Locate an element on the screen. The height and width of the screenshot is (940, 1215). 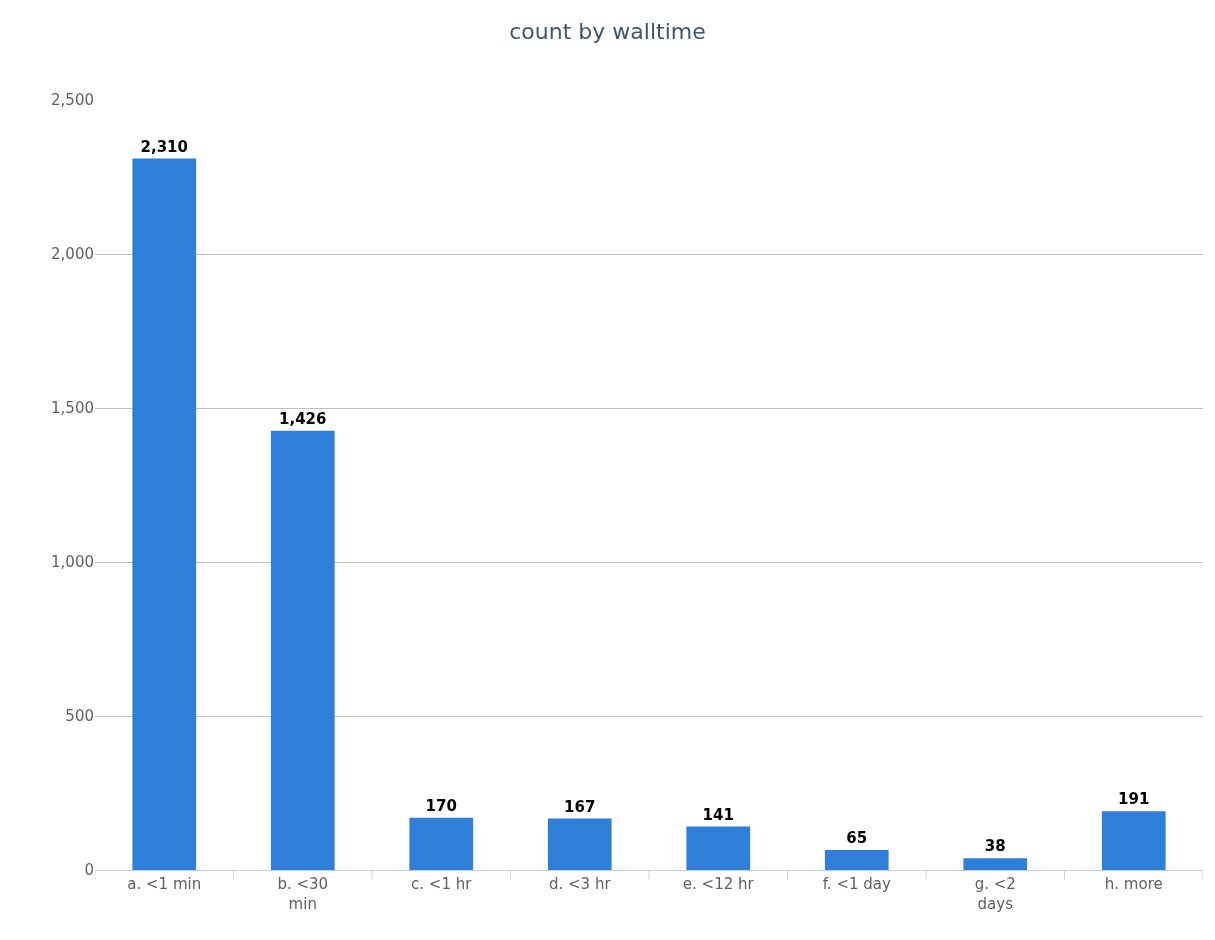
x-tick-label: d. <3 hr is located at coordinates (580, 884).